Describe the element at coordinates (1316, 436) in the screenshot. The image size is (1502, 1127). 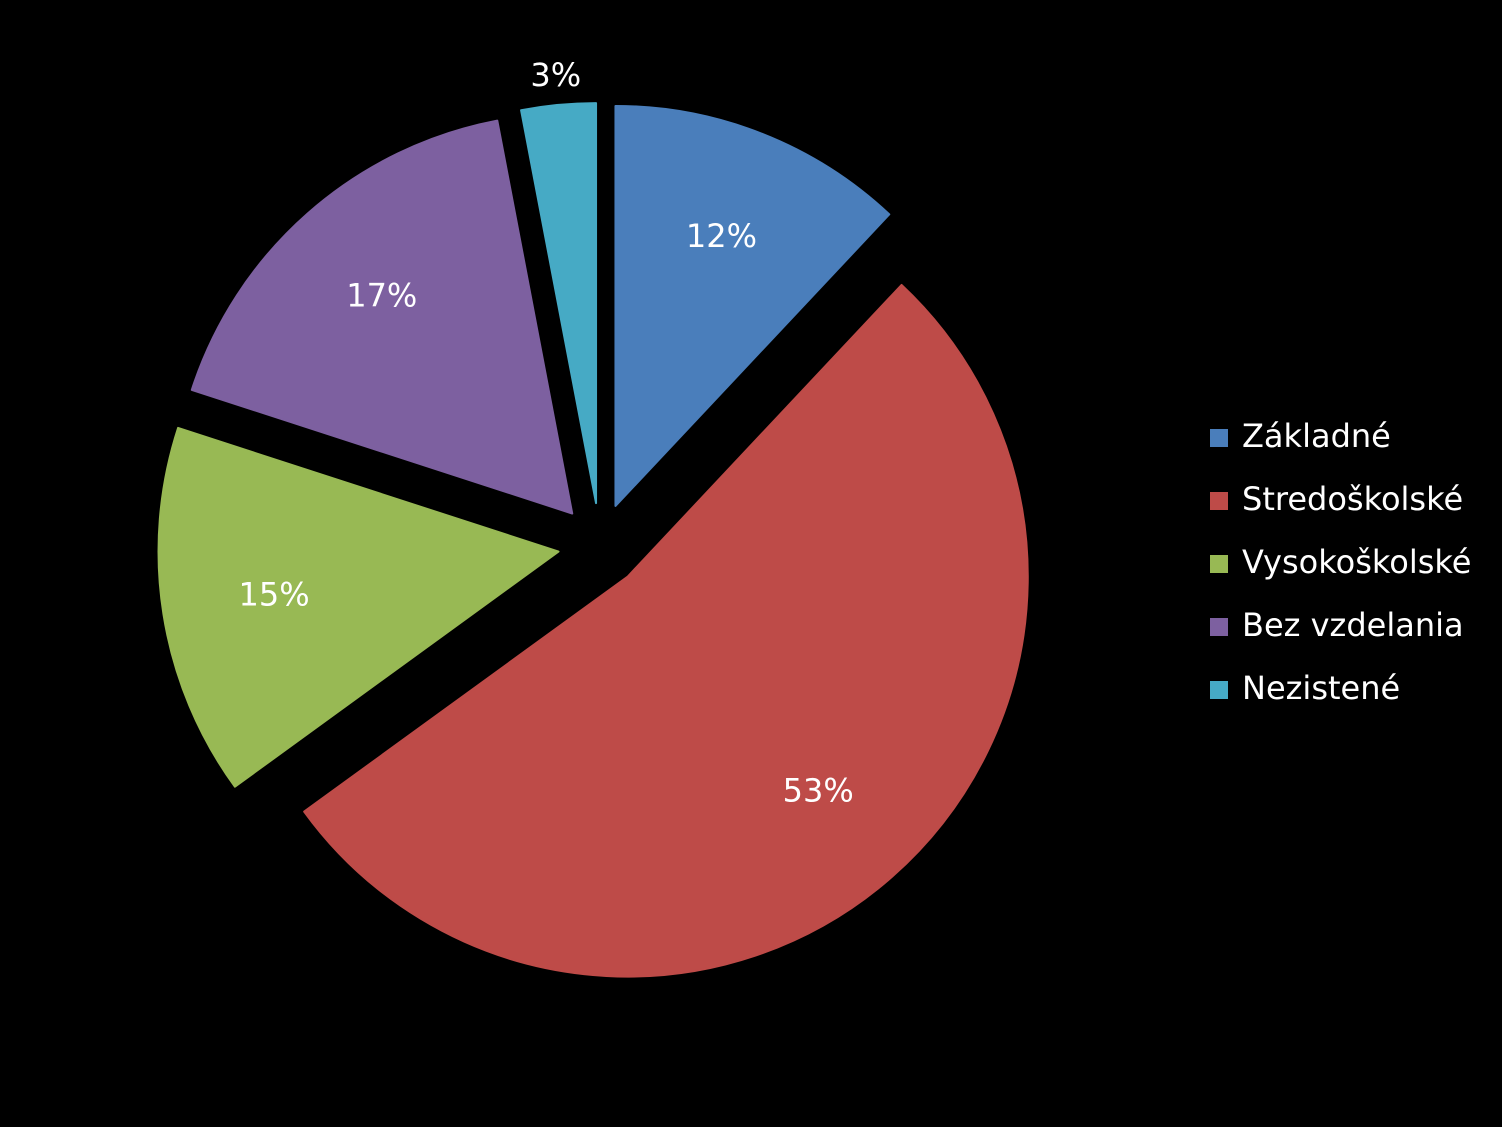
I see `legend-label: Základné` at that location.